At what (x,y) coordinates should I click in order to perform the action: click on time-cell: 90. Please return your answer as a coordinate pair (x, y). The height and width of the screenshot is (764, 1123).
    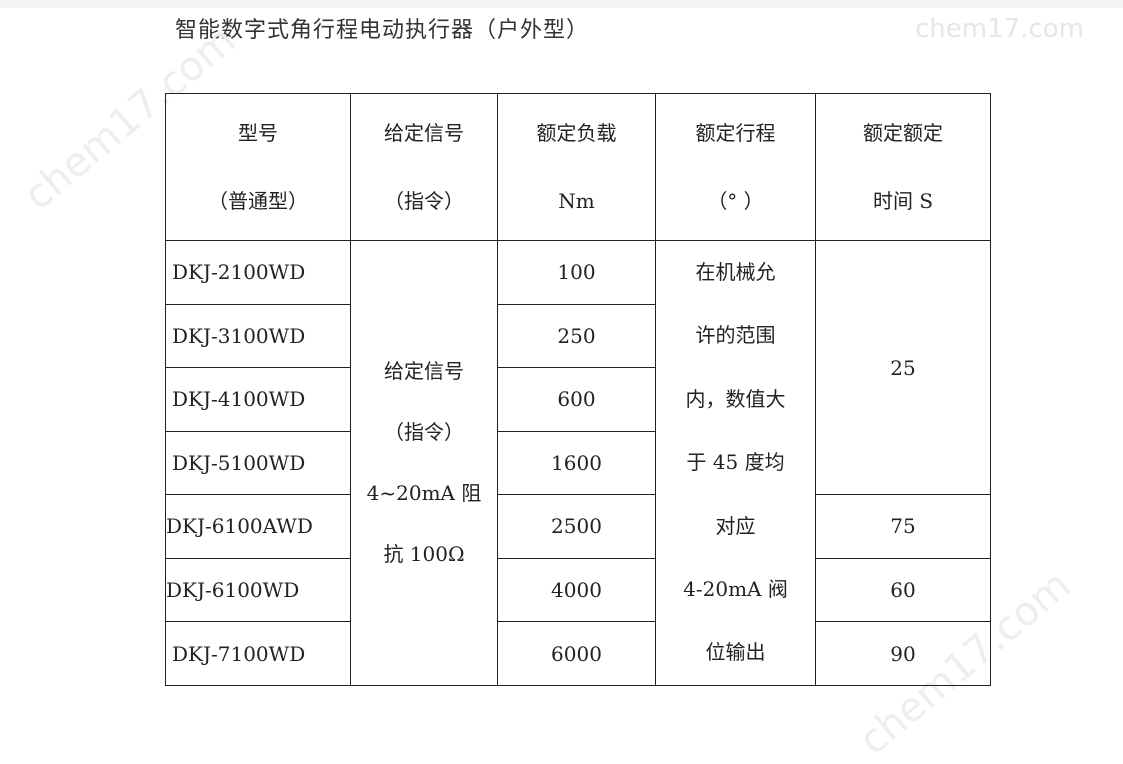
    Looking at the image, I should click on (903, 653).